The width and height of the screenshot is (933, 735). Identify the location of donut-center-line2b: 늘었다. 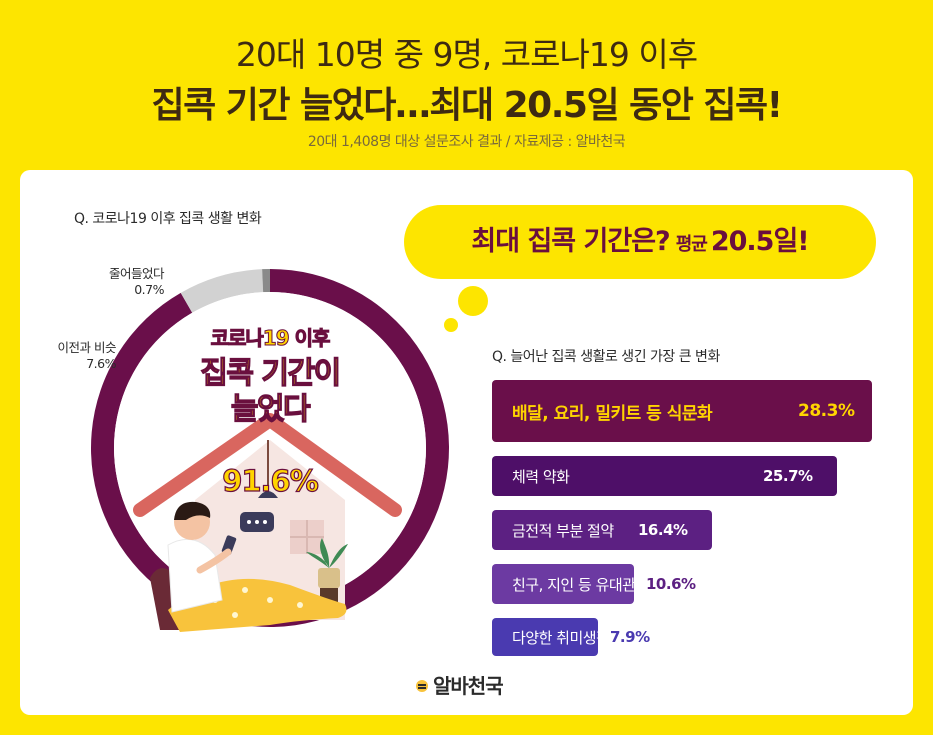
(270, 409).